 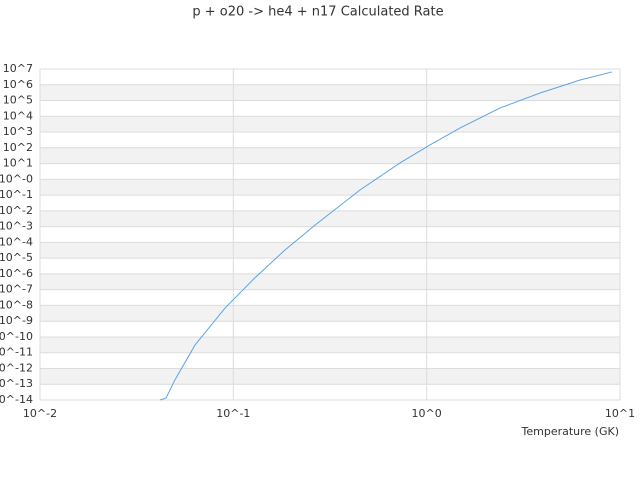 What do you see at coordinates (16, 178) in the screenshot?
I see `y-tick-label: 10^-0` at bounding box center [16, 178].